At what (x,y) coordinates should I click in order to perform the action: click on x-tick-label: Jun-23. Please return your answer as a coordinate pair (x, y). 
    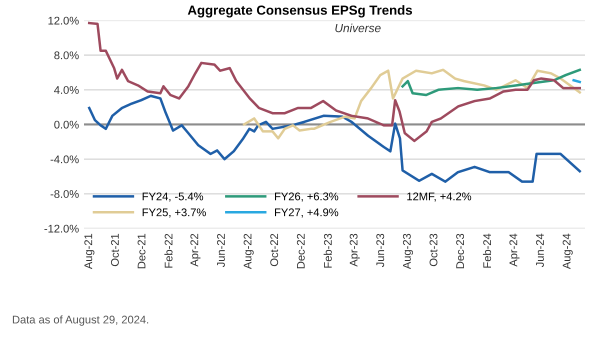
    Looking at the image, I should click on (380, 251).